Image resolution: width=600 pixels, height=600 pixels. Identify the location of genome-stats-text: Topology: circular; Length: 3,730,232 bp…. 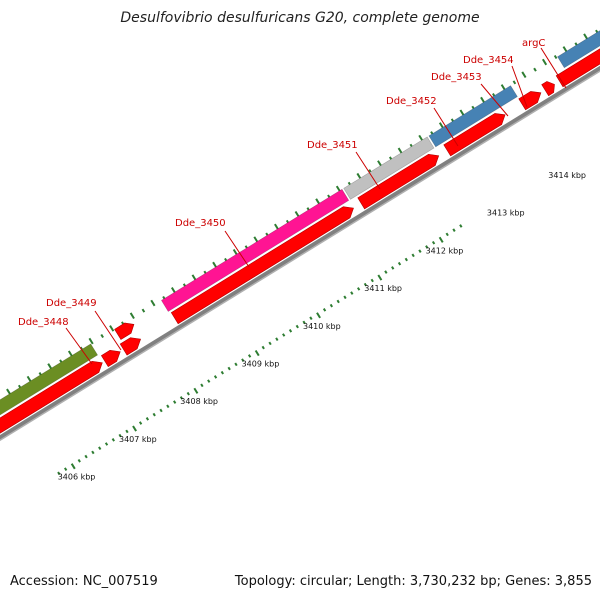
(413, 581).